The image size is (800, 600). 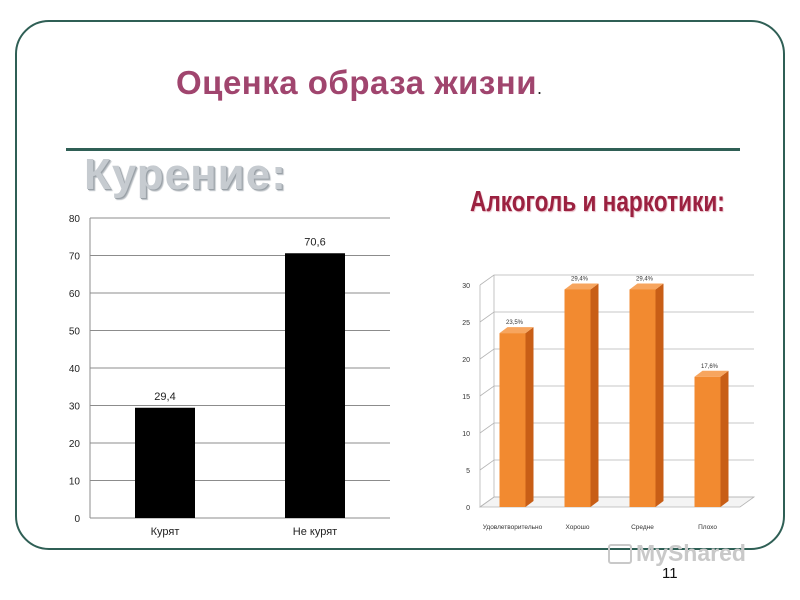 I want to click on category-label: Курят, so click(x=165, y=532).